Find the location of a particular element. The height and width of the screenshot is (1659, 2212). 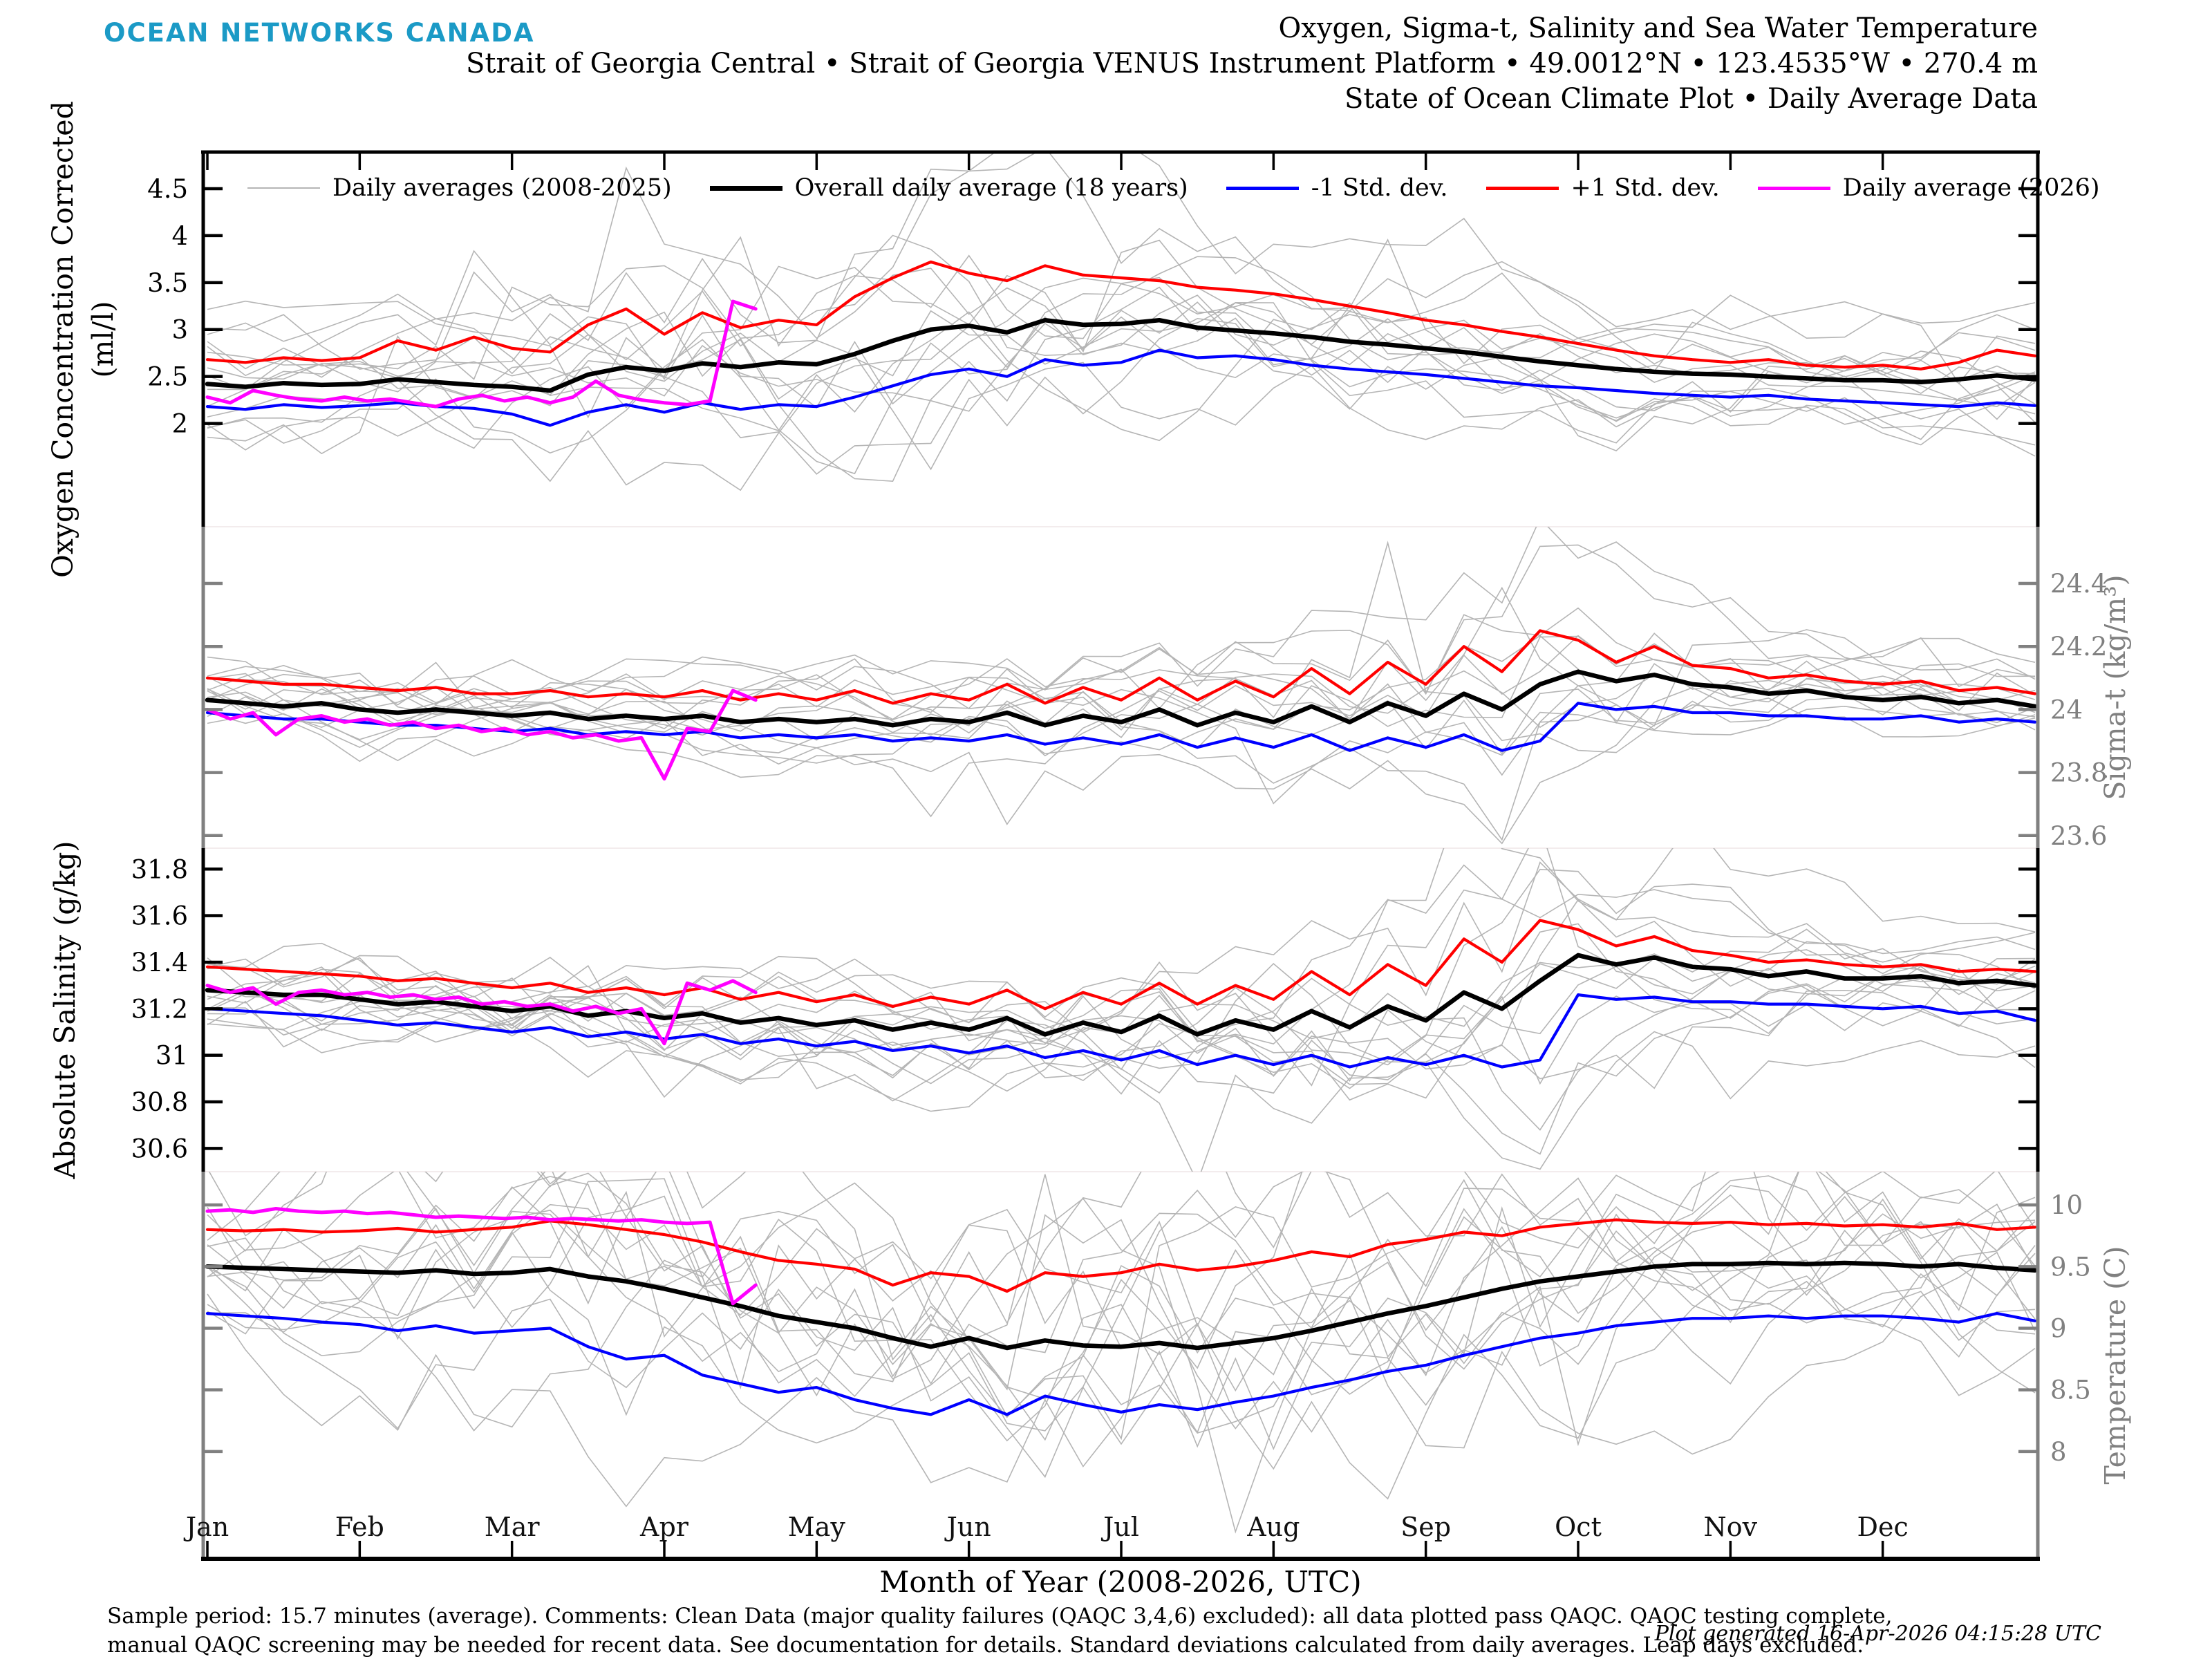

x-axis-label: Month of Year (2008-2026, UTC) is located at coordinates (1120, 1582).